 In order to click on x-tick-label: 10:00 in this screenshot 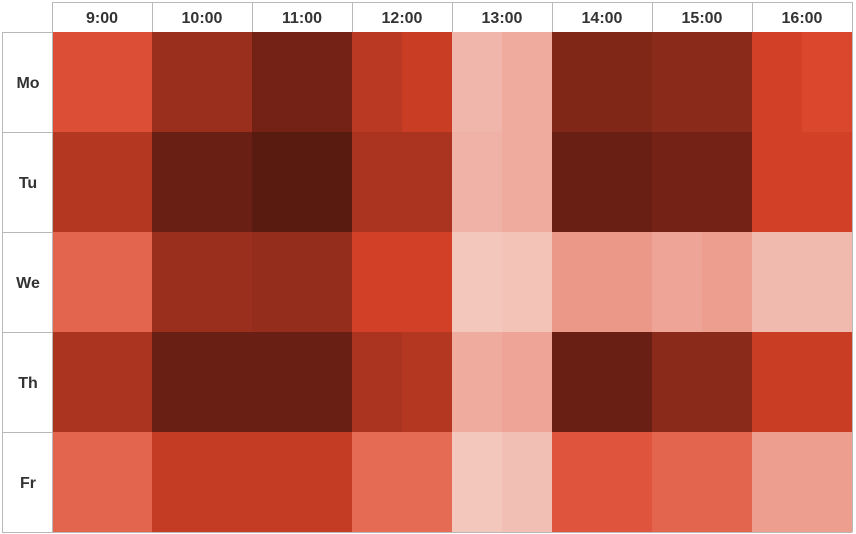, I will do `click(202, 18)`.